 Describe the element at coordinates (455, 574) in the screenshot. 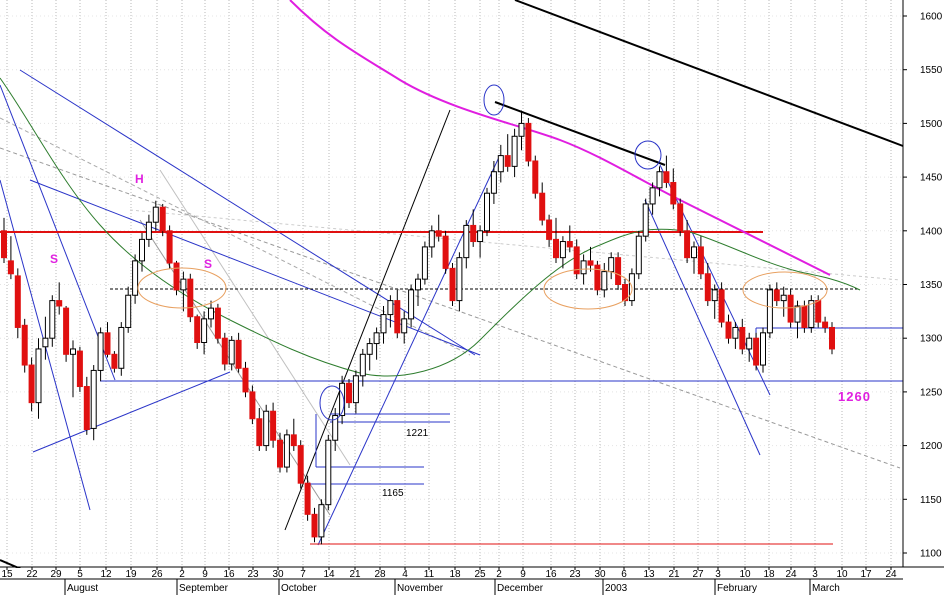

I see `x-tick-label: 18` at that location.